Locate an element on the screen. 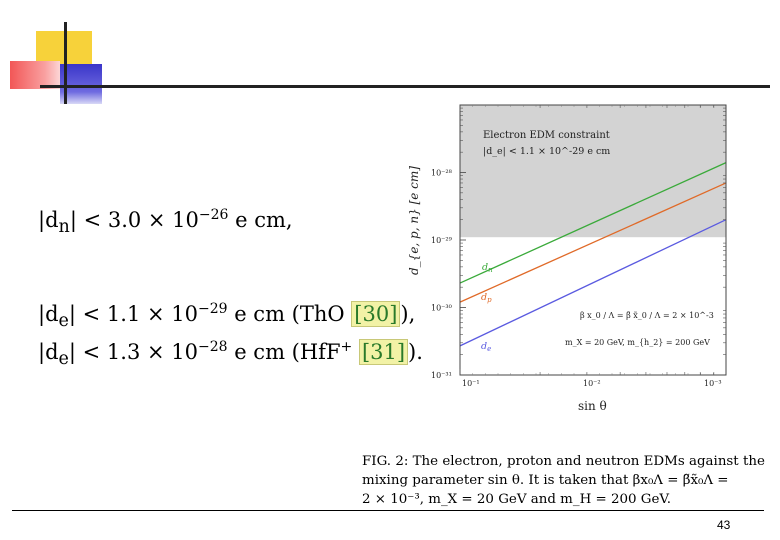 This screenshot has width=780, height=540. series-label-dp: dp is located at coordinates (486, 298).